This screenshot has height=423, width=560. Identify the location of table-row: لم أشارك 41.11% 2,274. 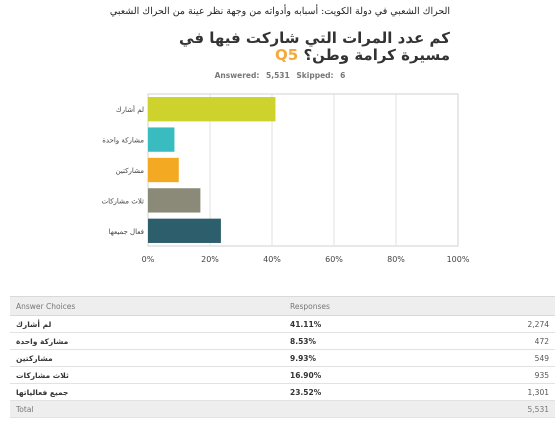
(282, 324).